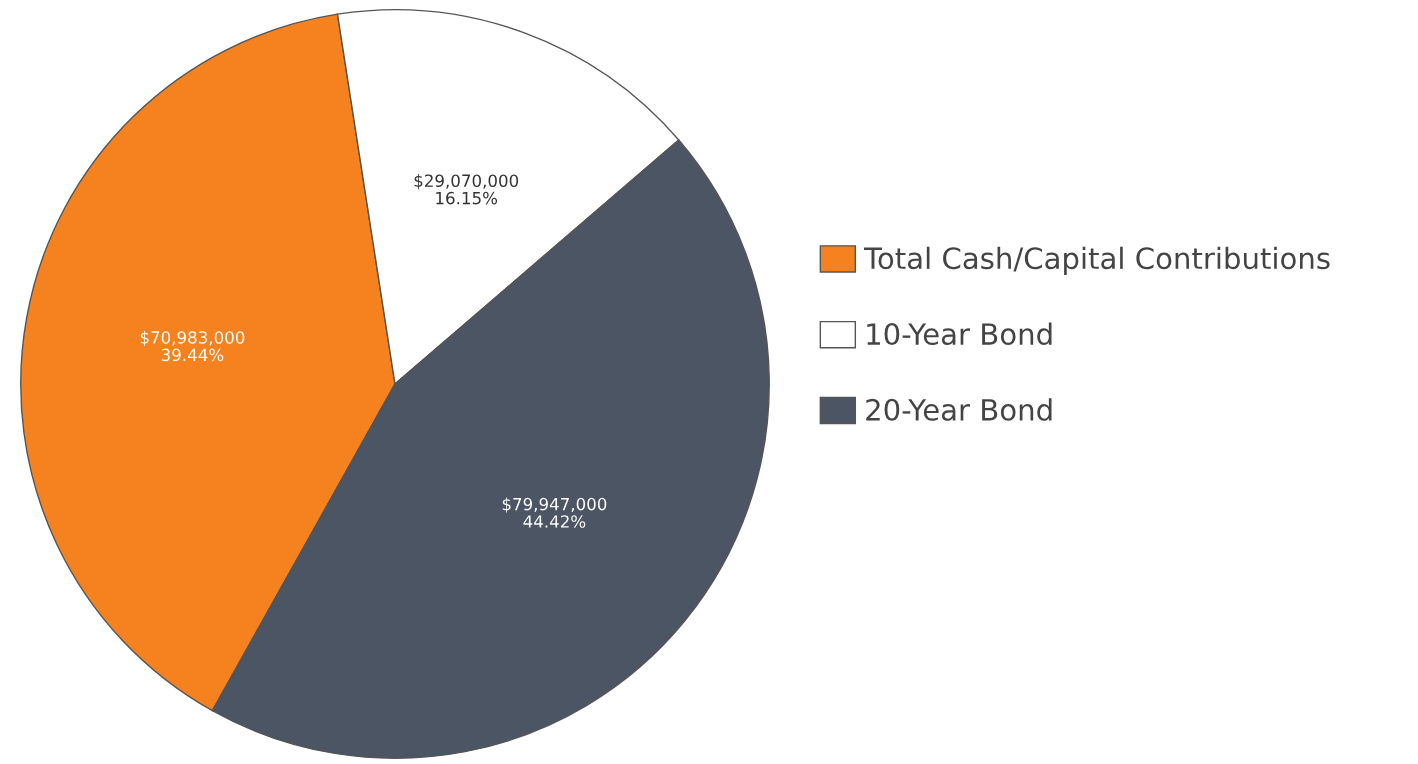 This screenshot has height=764, width=1418. I want to click on legend-label: Total Cash/Capital Contributions, so click(1096, 260).